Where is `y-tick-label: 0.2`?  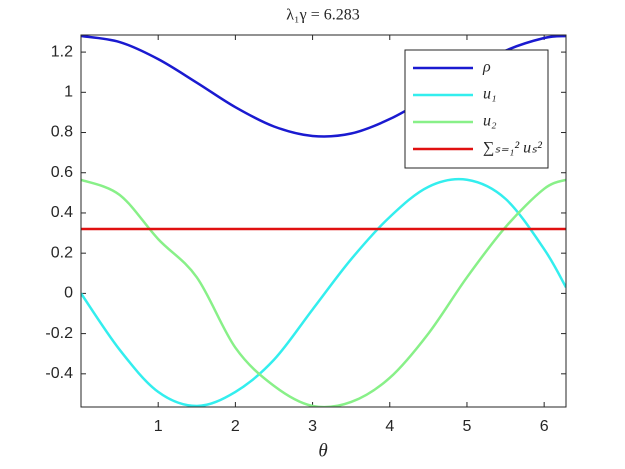 y-tick-label: 0.2 is located at coordinates (62, 252).